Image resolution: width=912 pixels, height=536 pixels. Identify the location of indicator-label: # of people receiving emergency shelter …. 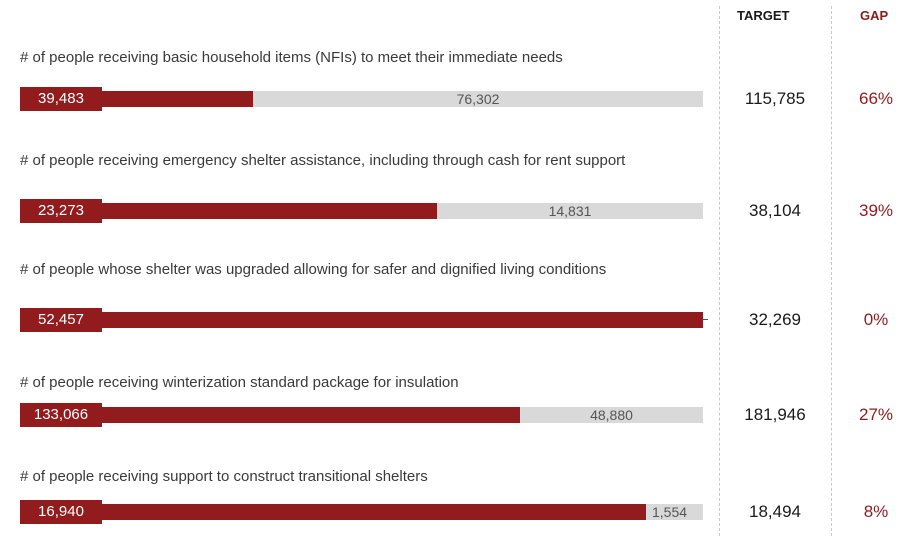
(323, 160).